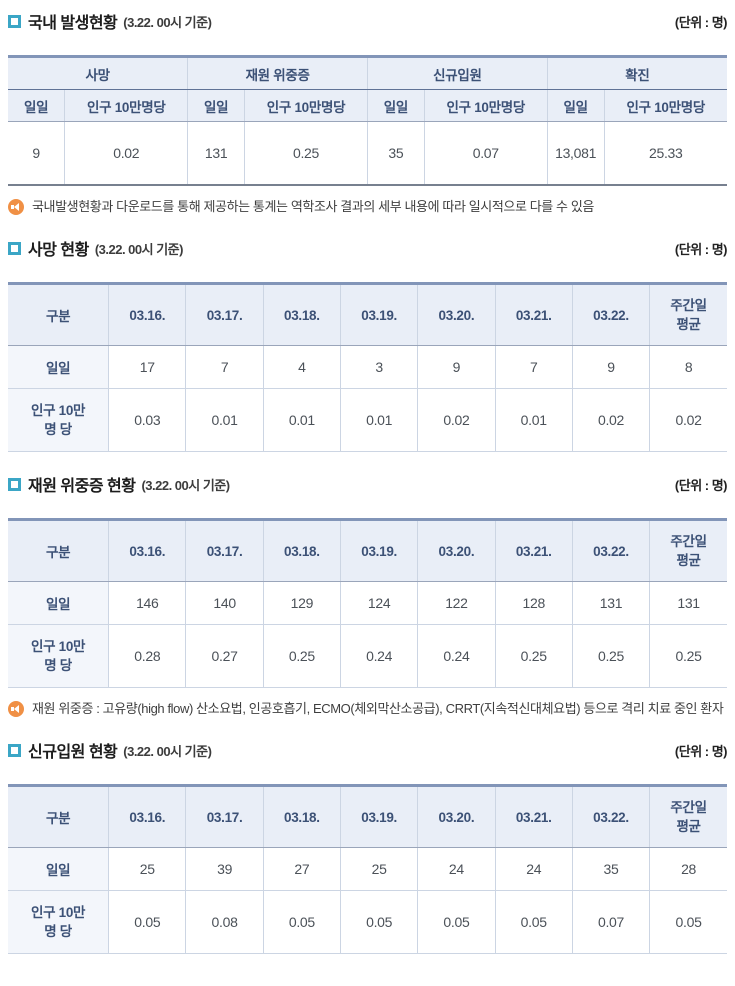 This screenshot has height=986, width=735. Describe the element at coordinates (379, 367) in the screenshot. I see `data-cell: 3` at that location.